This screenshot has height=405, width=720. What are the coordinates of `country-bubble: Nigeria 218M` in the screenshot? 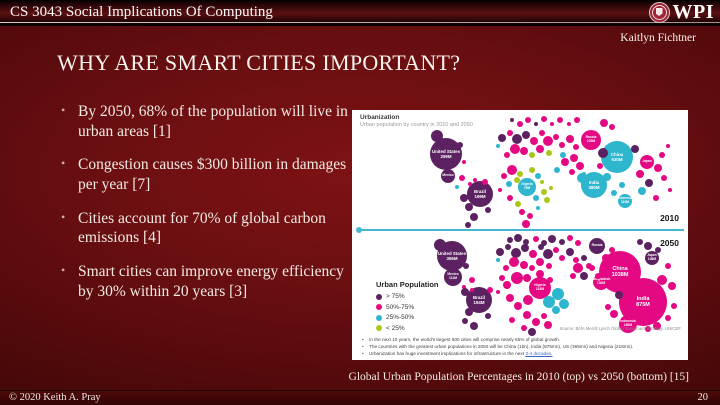 It's located at (540, 288).